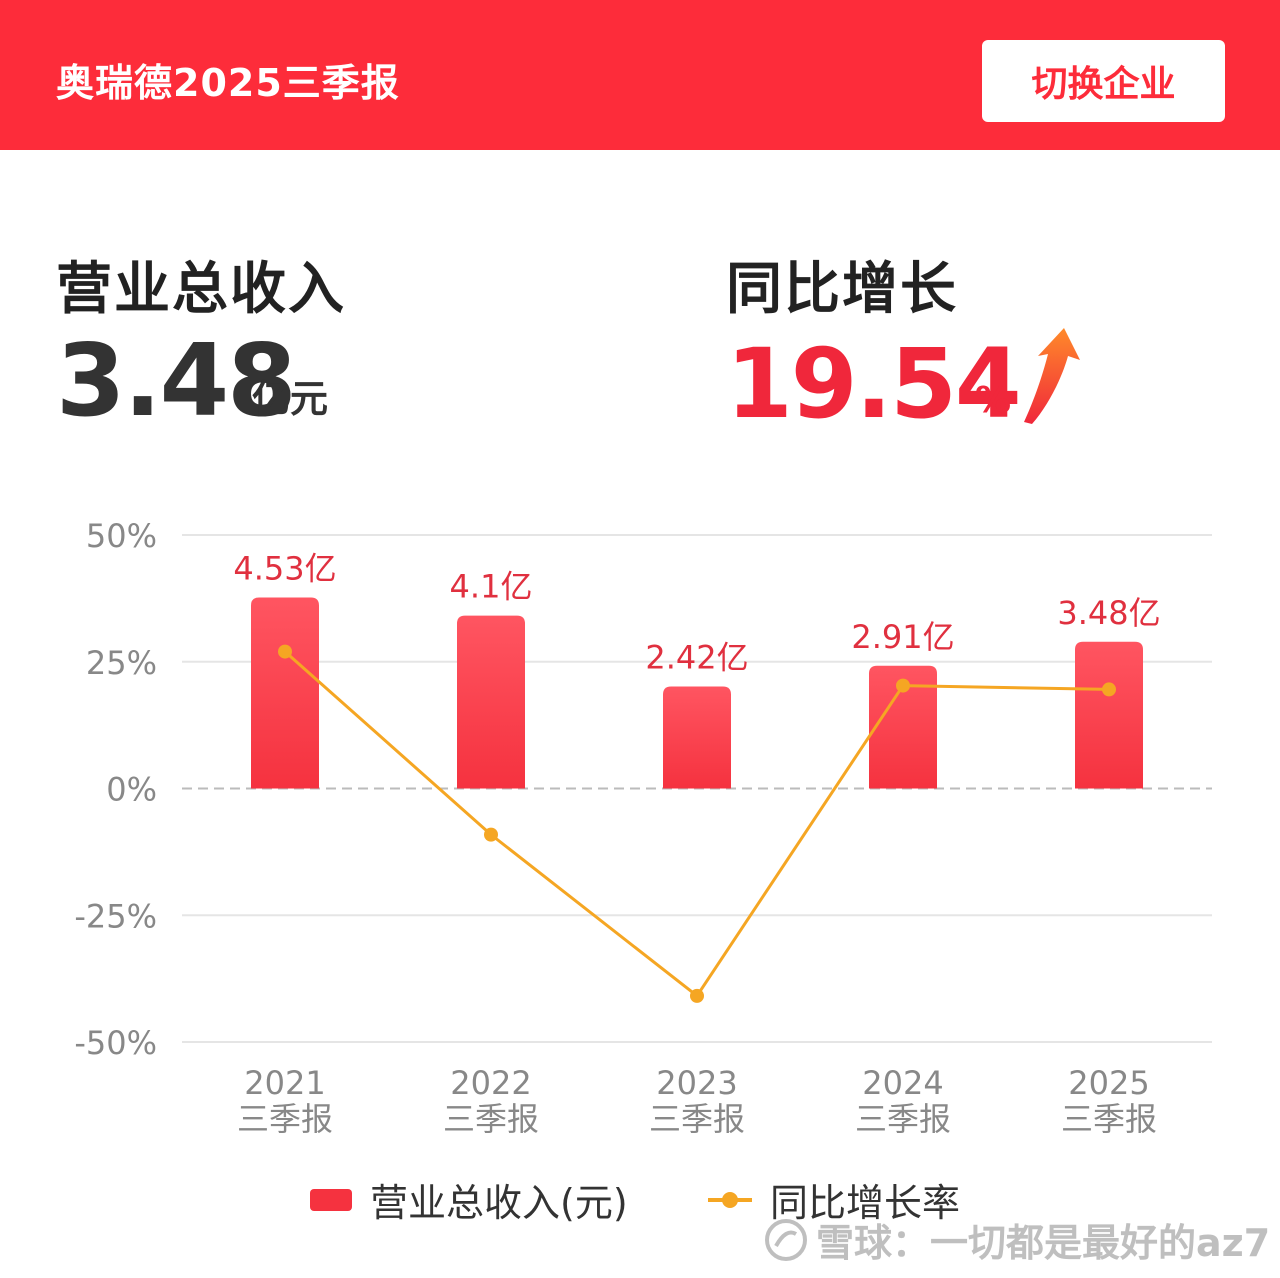 The image size is (1280, 1278). Describe the element at coordinates (491, 587) in the screenshot. I see `bar-data-label: 4.1亿` at that location.